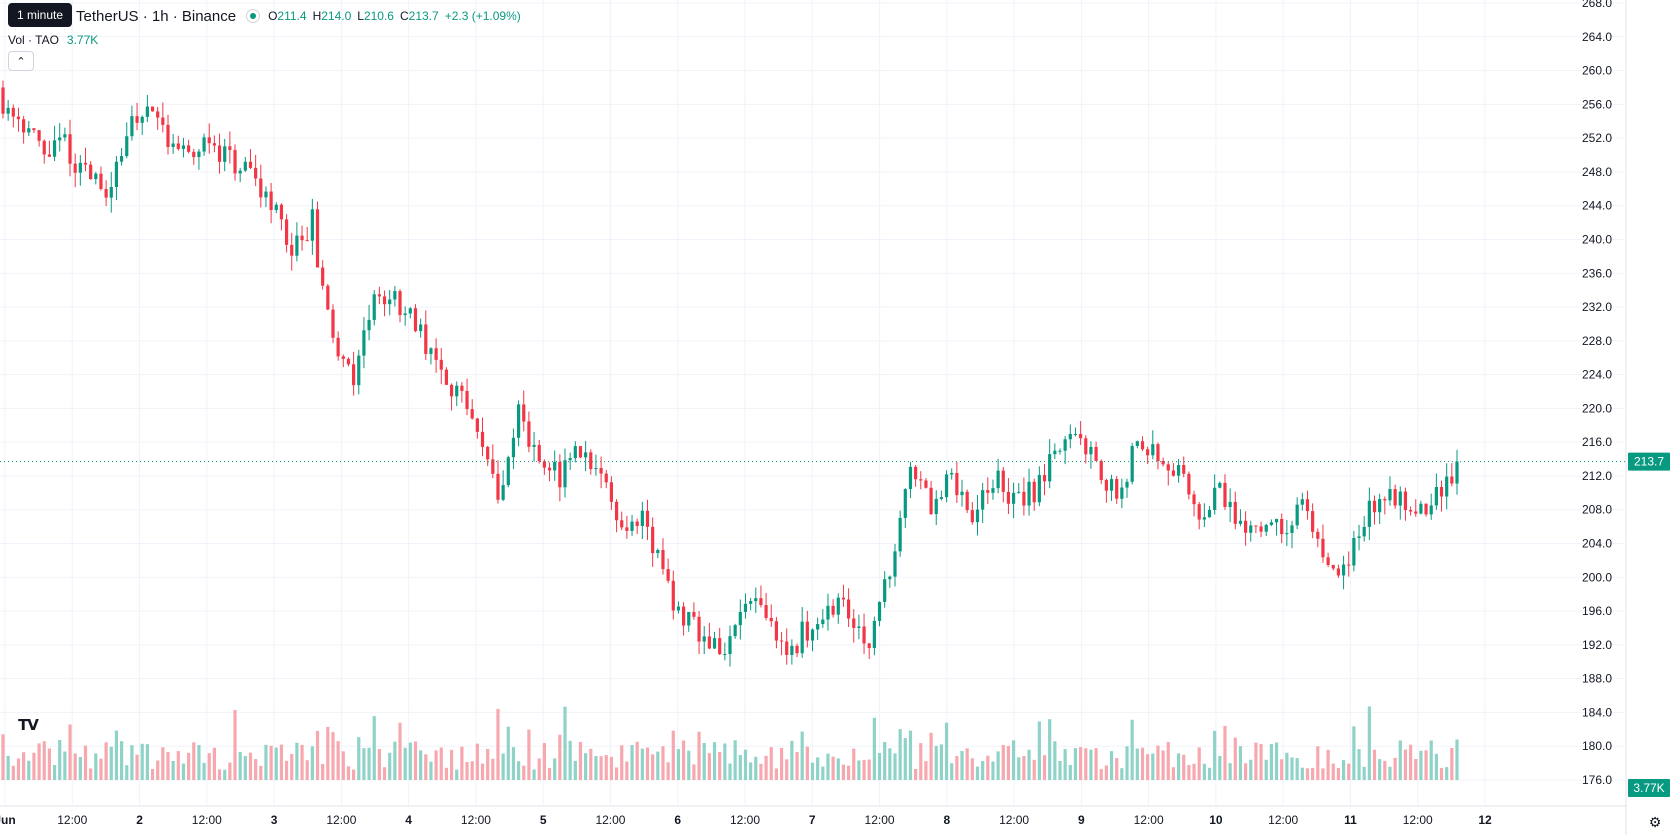  Describe the element at coordinates (274, 820) in the screenshot. I see `x-tick-label: 3` at that location.